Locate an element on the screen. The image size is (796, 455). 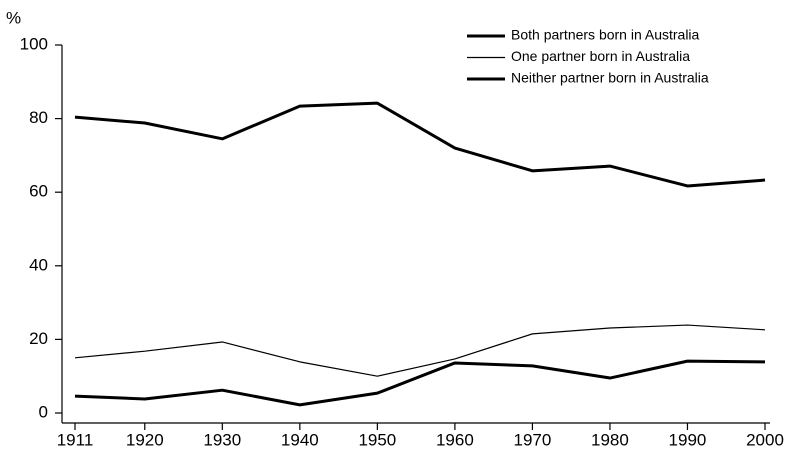
x-tick-label: 1950 is located at coordinates (377, 439).